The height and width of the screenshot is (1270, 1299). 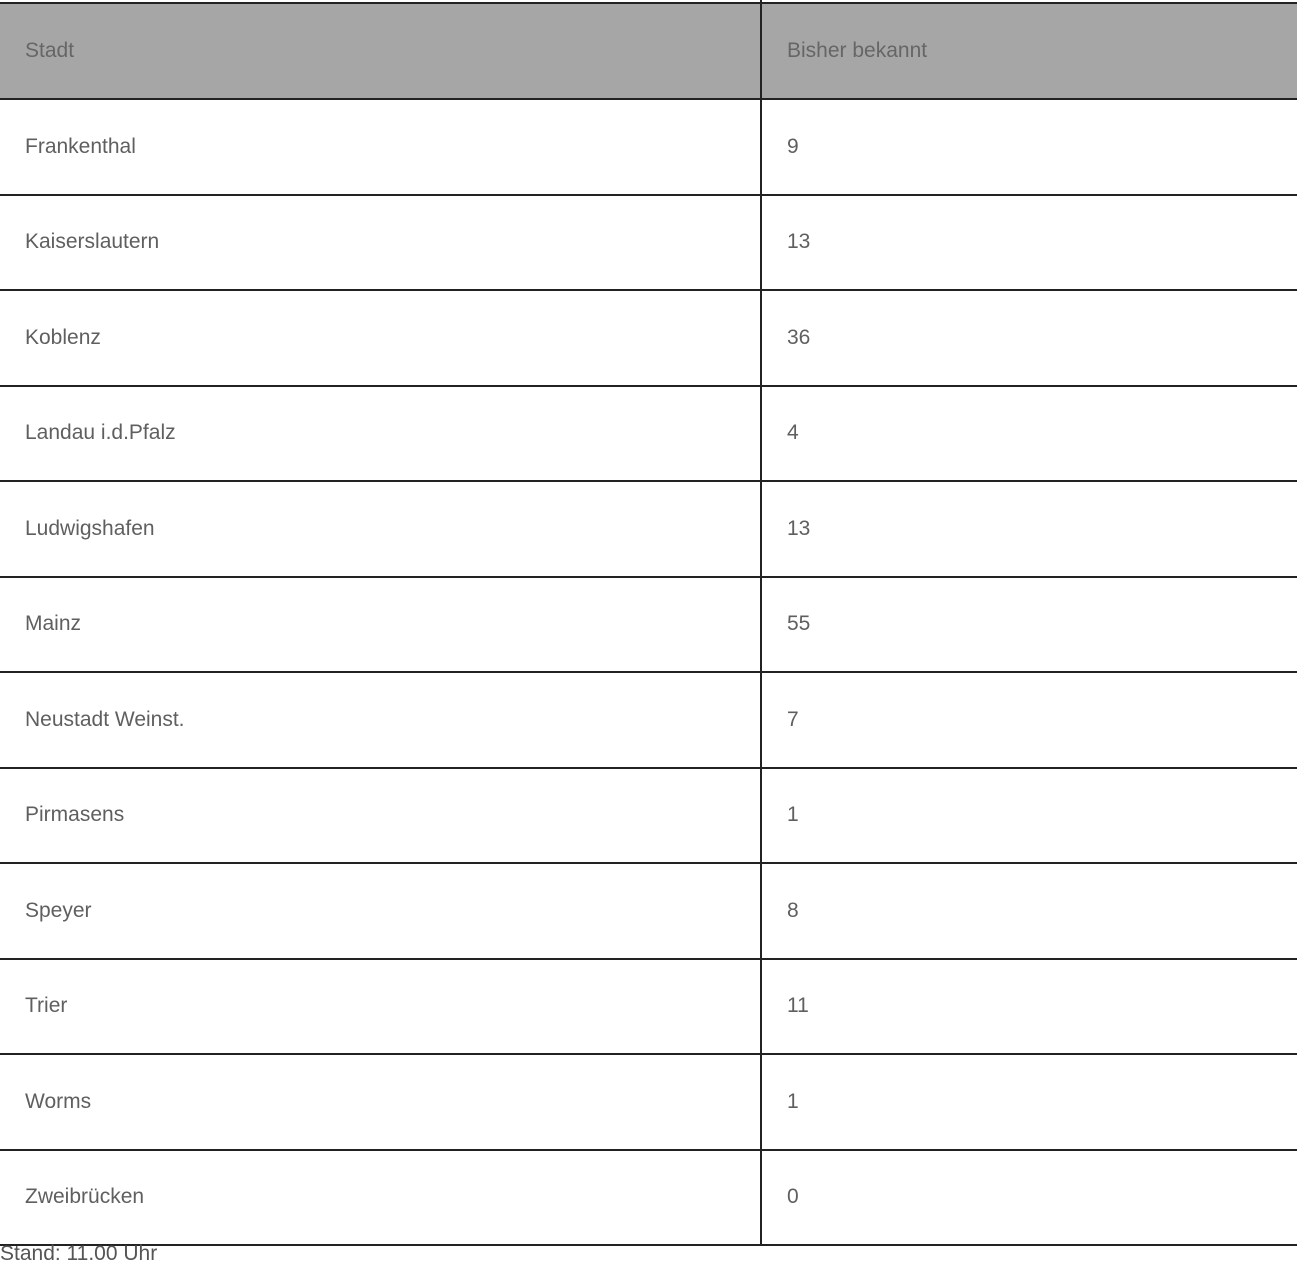 I want to click on count-cell: 36, so click(x=1029, y=338).